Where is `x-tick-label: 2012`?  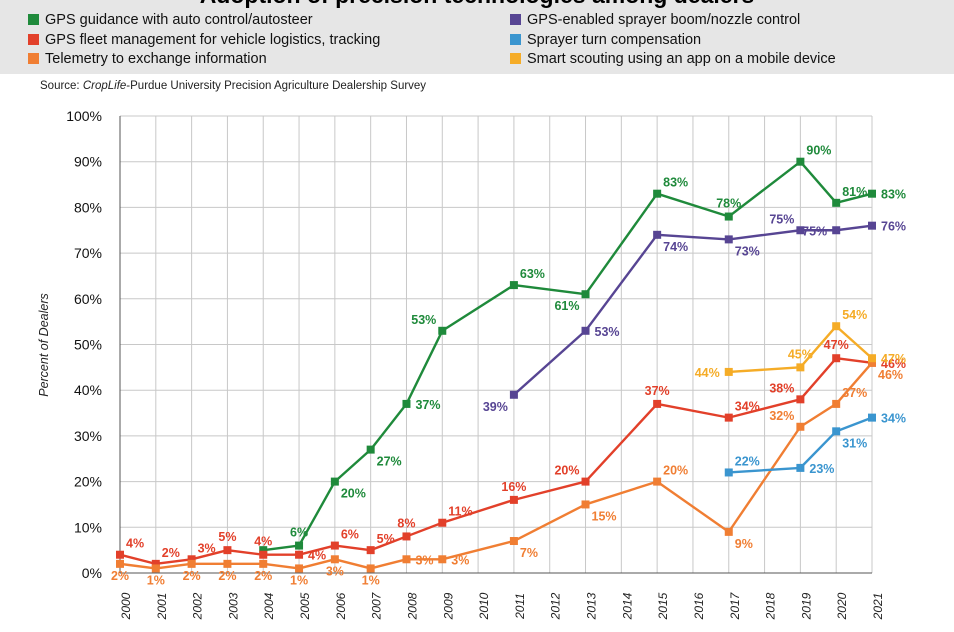
x-tick-label: 2012 is located at coordinates (556, 606).